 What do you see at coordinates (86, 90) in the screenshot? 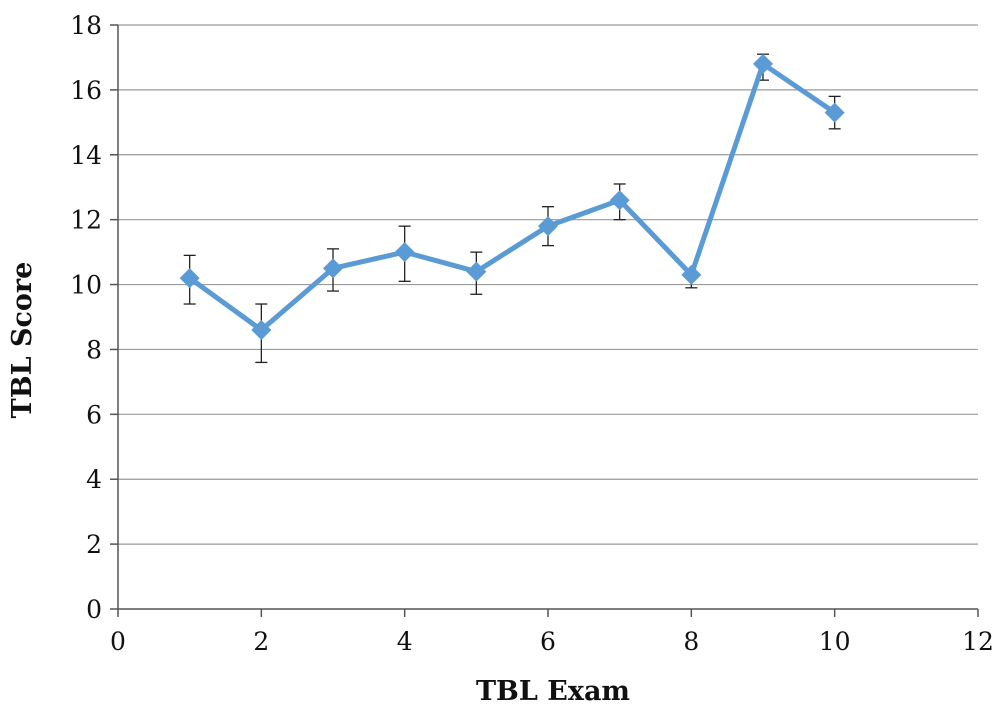
I see `y-tick-label: 16` at bounding box center [86, 90].